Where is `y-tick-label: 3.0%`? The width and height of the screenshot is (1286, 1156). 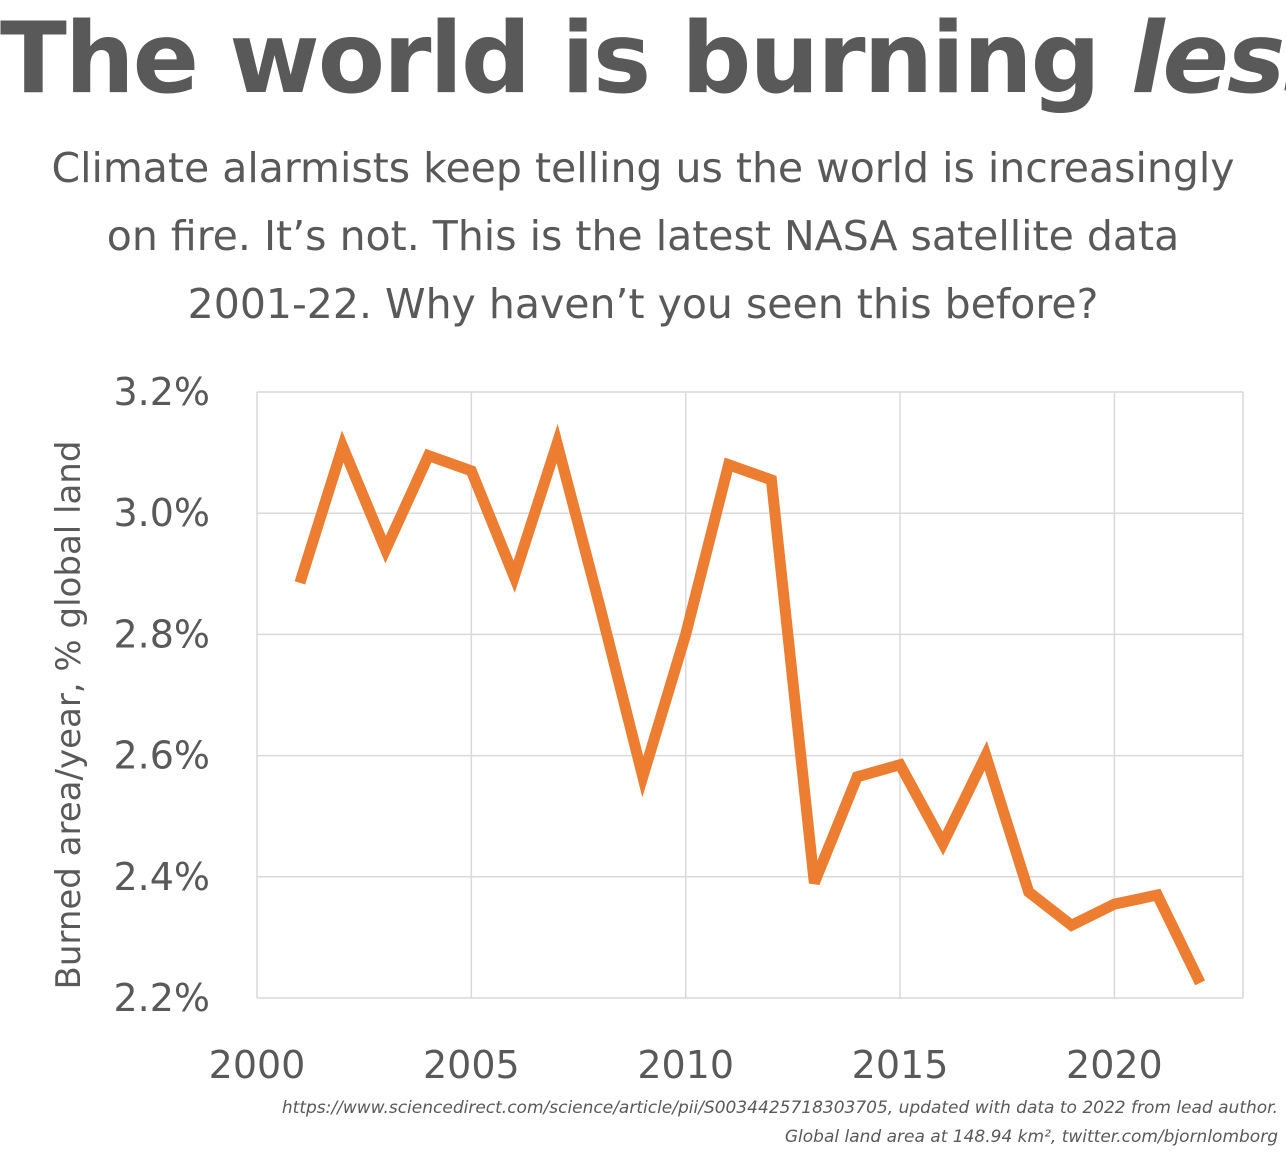
y-tick-label: 3.0% is located at coordinates (161, 513).